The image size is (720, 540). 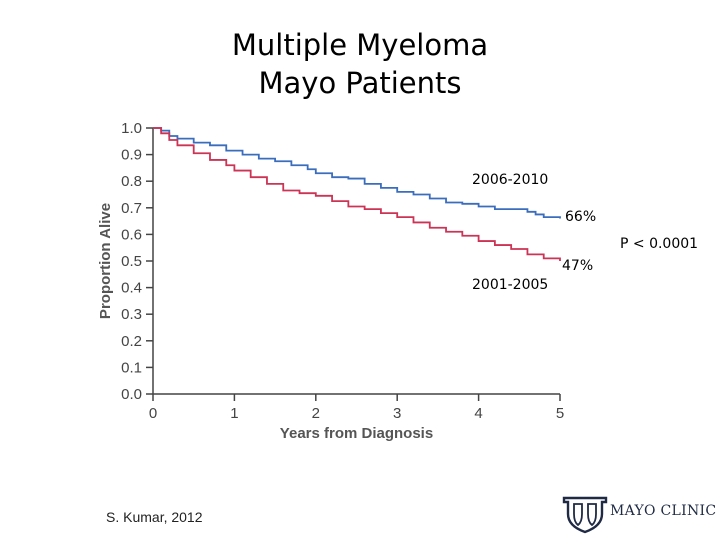 I want to click on y-tick-label: 0.3, so click(x=131, y=314).